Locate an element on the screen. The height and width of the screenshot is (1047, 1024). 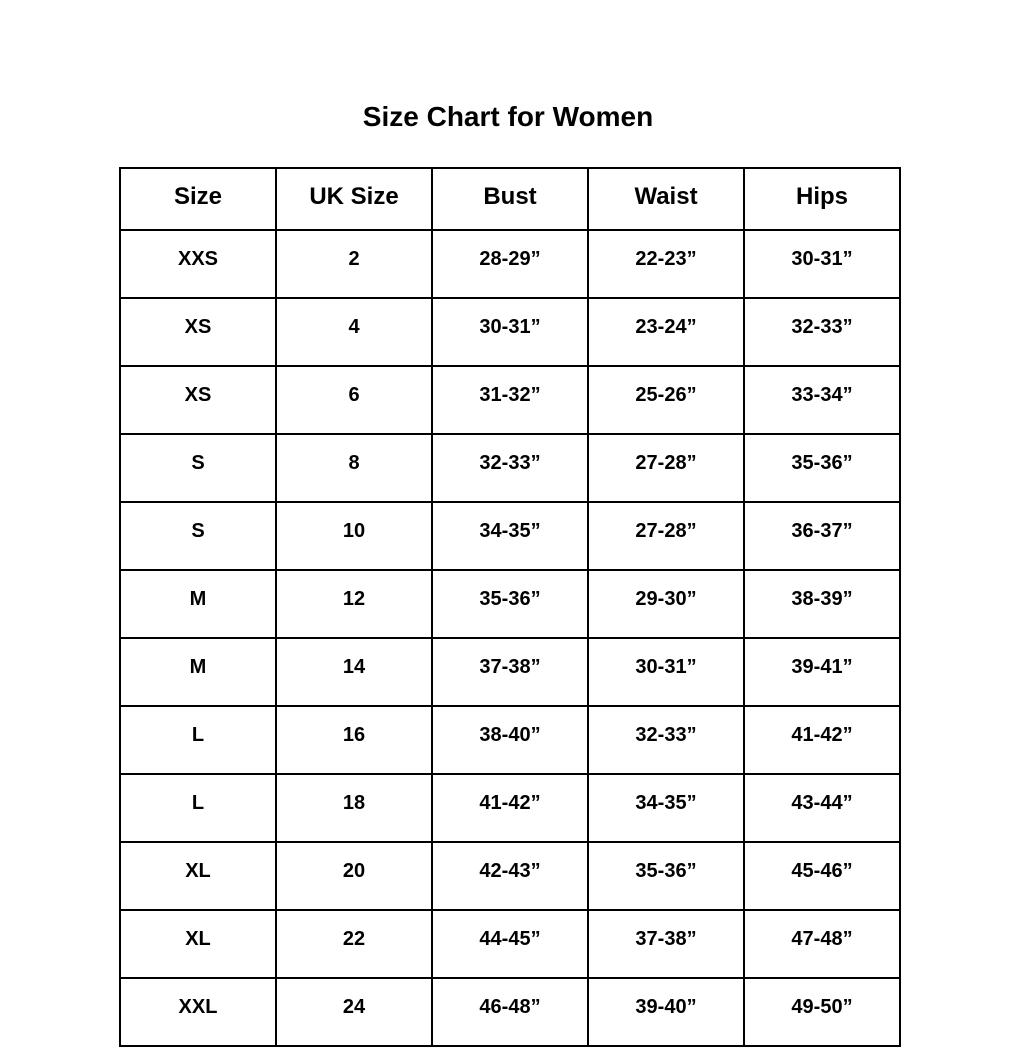
table-cell: XXS is located at coordinates (198, 264).